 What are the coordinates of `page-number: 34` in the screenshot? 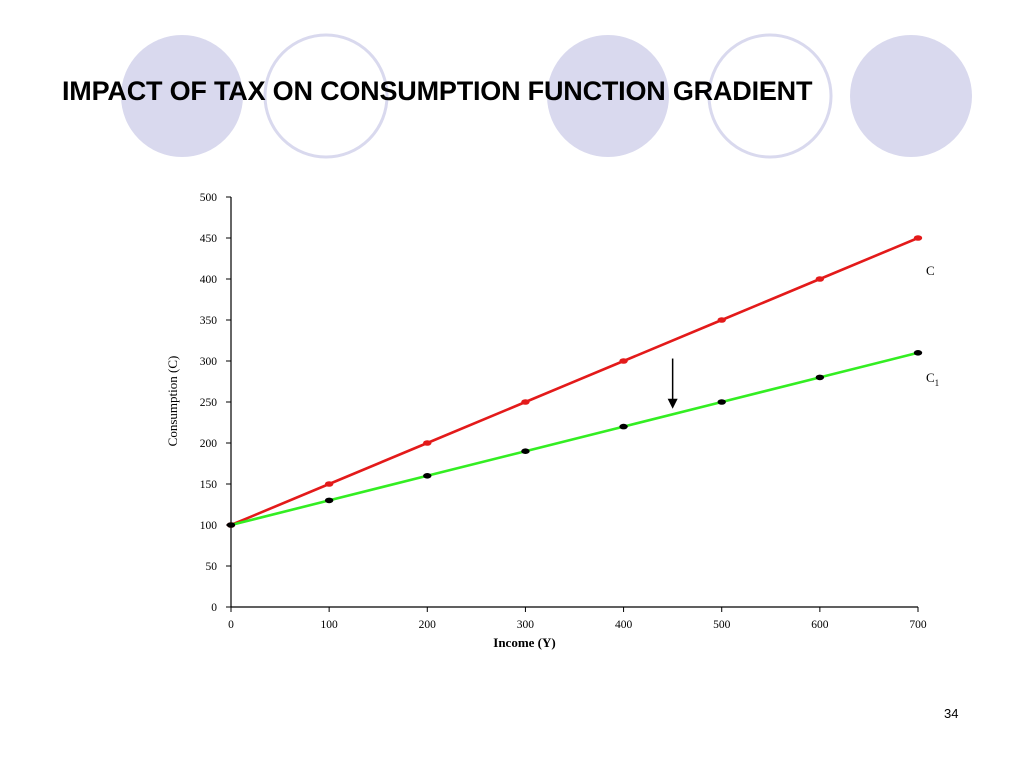 It's located at (951, 713).